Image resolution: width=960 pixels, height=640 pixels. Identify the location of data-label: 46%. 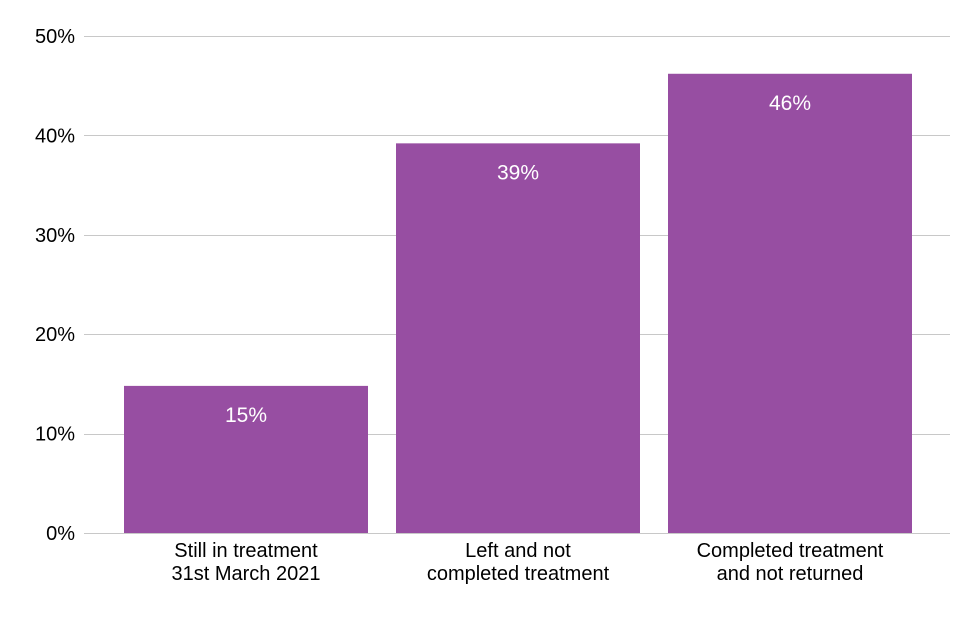
(790, 103).